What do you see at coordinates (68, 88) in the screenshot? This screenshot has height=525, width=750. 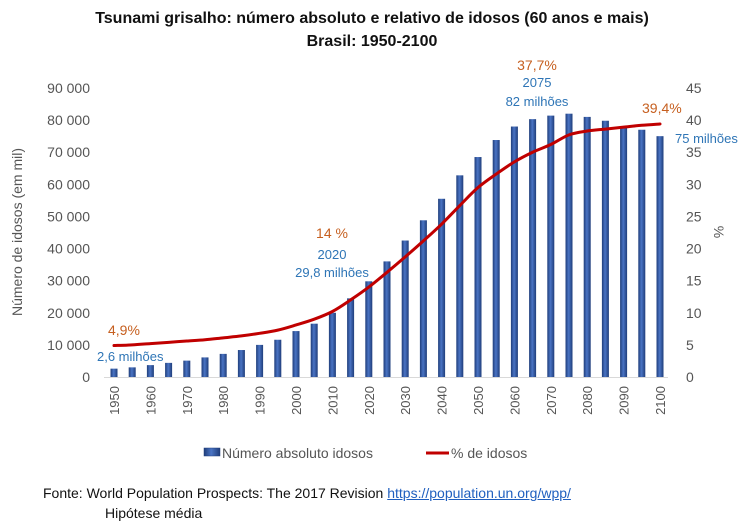 I see `y-tick-label: 90 000` at bounding box center [68, 88].